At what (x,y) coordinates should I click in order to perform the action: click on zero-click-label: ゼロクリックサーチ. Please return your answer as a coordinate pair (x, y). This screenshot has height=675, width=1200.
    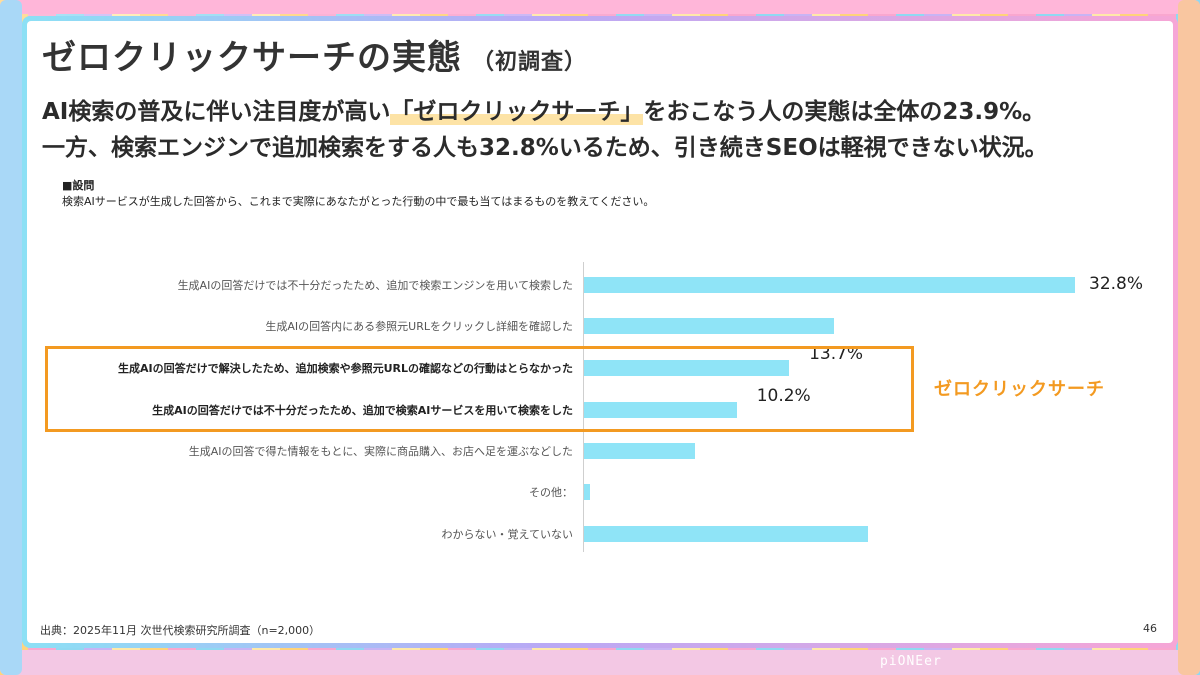
    Looking at the image, I should click on (1019, 389).